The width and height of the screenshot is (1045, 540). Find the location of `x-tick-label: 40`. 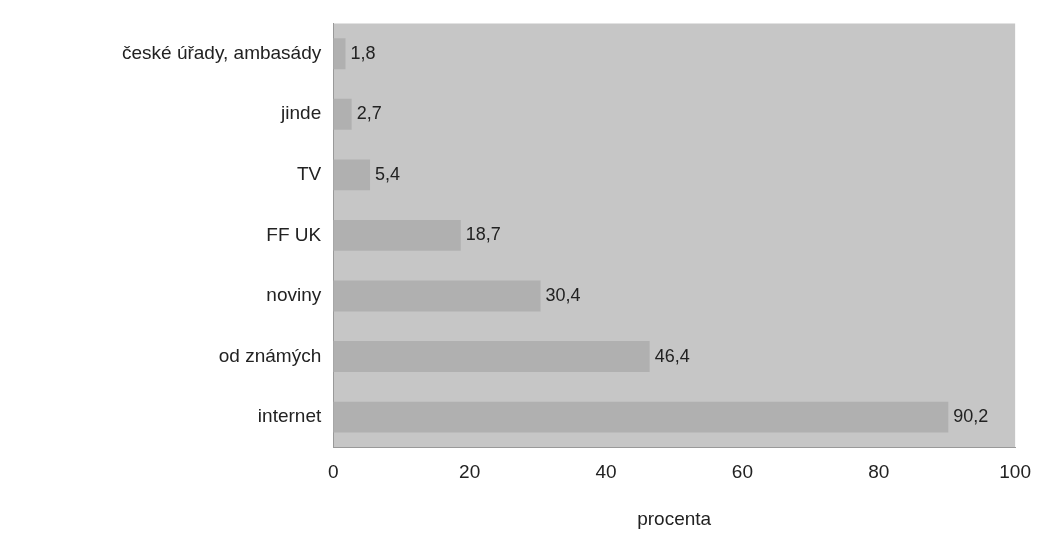

x-tick-label: 40 is located at coordinates (606, 472).